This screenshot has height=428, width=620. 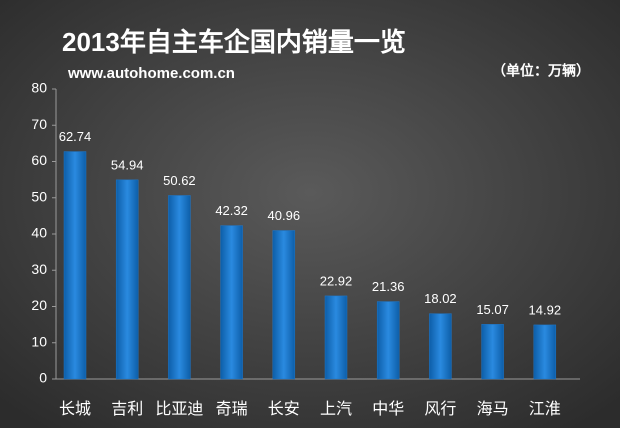 What do you see at coordinates (493, 409) in the screenshot?
I see `x-tick-label: 海马` at bounding box center [493, 409].